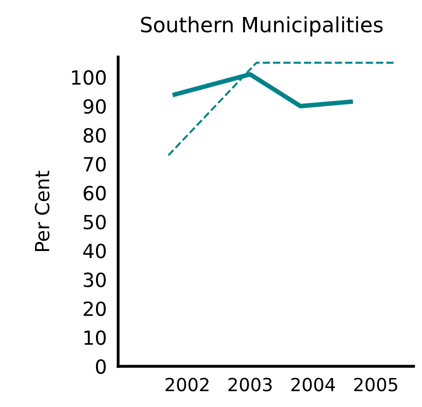 The width and height of the screenshot is (422, 407). What do you see at coordinates (89, 77) in the screenshot?
I see `y-tick-label: 100` at bounding box center [89, 77].